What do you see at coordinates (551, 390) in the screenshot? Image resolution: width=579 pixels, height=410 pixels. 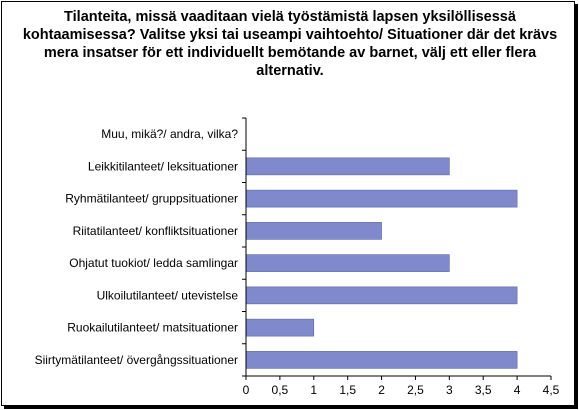 I see `x-tick-label-9: 4,5` at bounding box center [551, 390].